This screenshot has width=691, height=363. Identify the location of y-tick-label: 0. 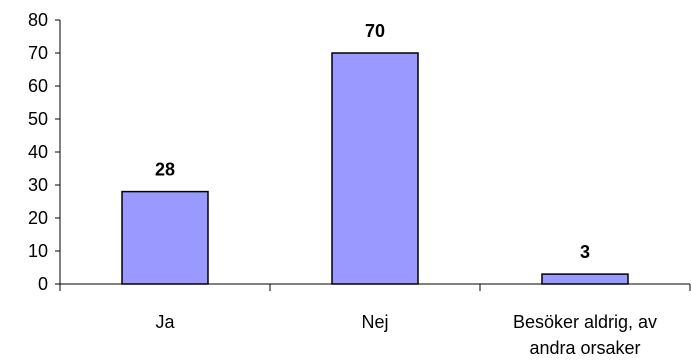
(43, 284).